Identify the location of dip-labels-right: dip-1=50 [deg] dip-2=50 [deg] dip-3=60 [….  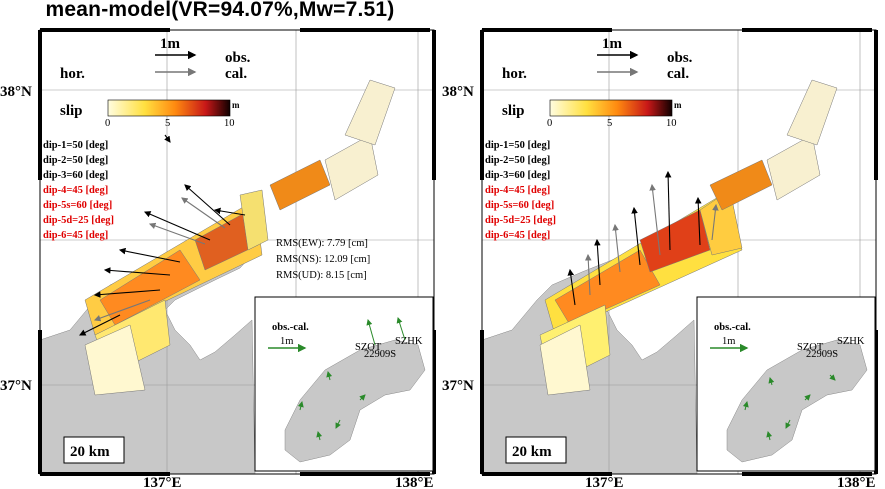
(520, 190).